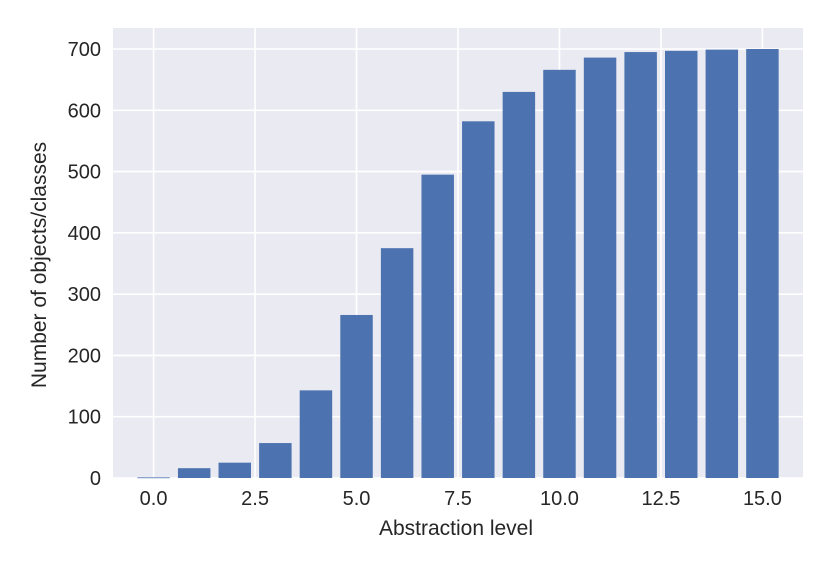 This screenshot has width=830, height=571. What do you see at coordinates (84, 50) in the screenshot?
I see `y-tick-label: 700` at bounding box center [84, 50].